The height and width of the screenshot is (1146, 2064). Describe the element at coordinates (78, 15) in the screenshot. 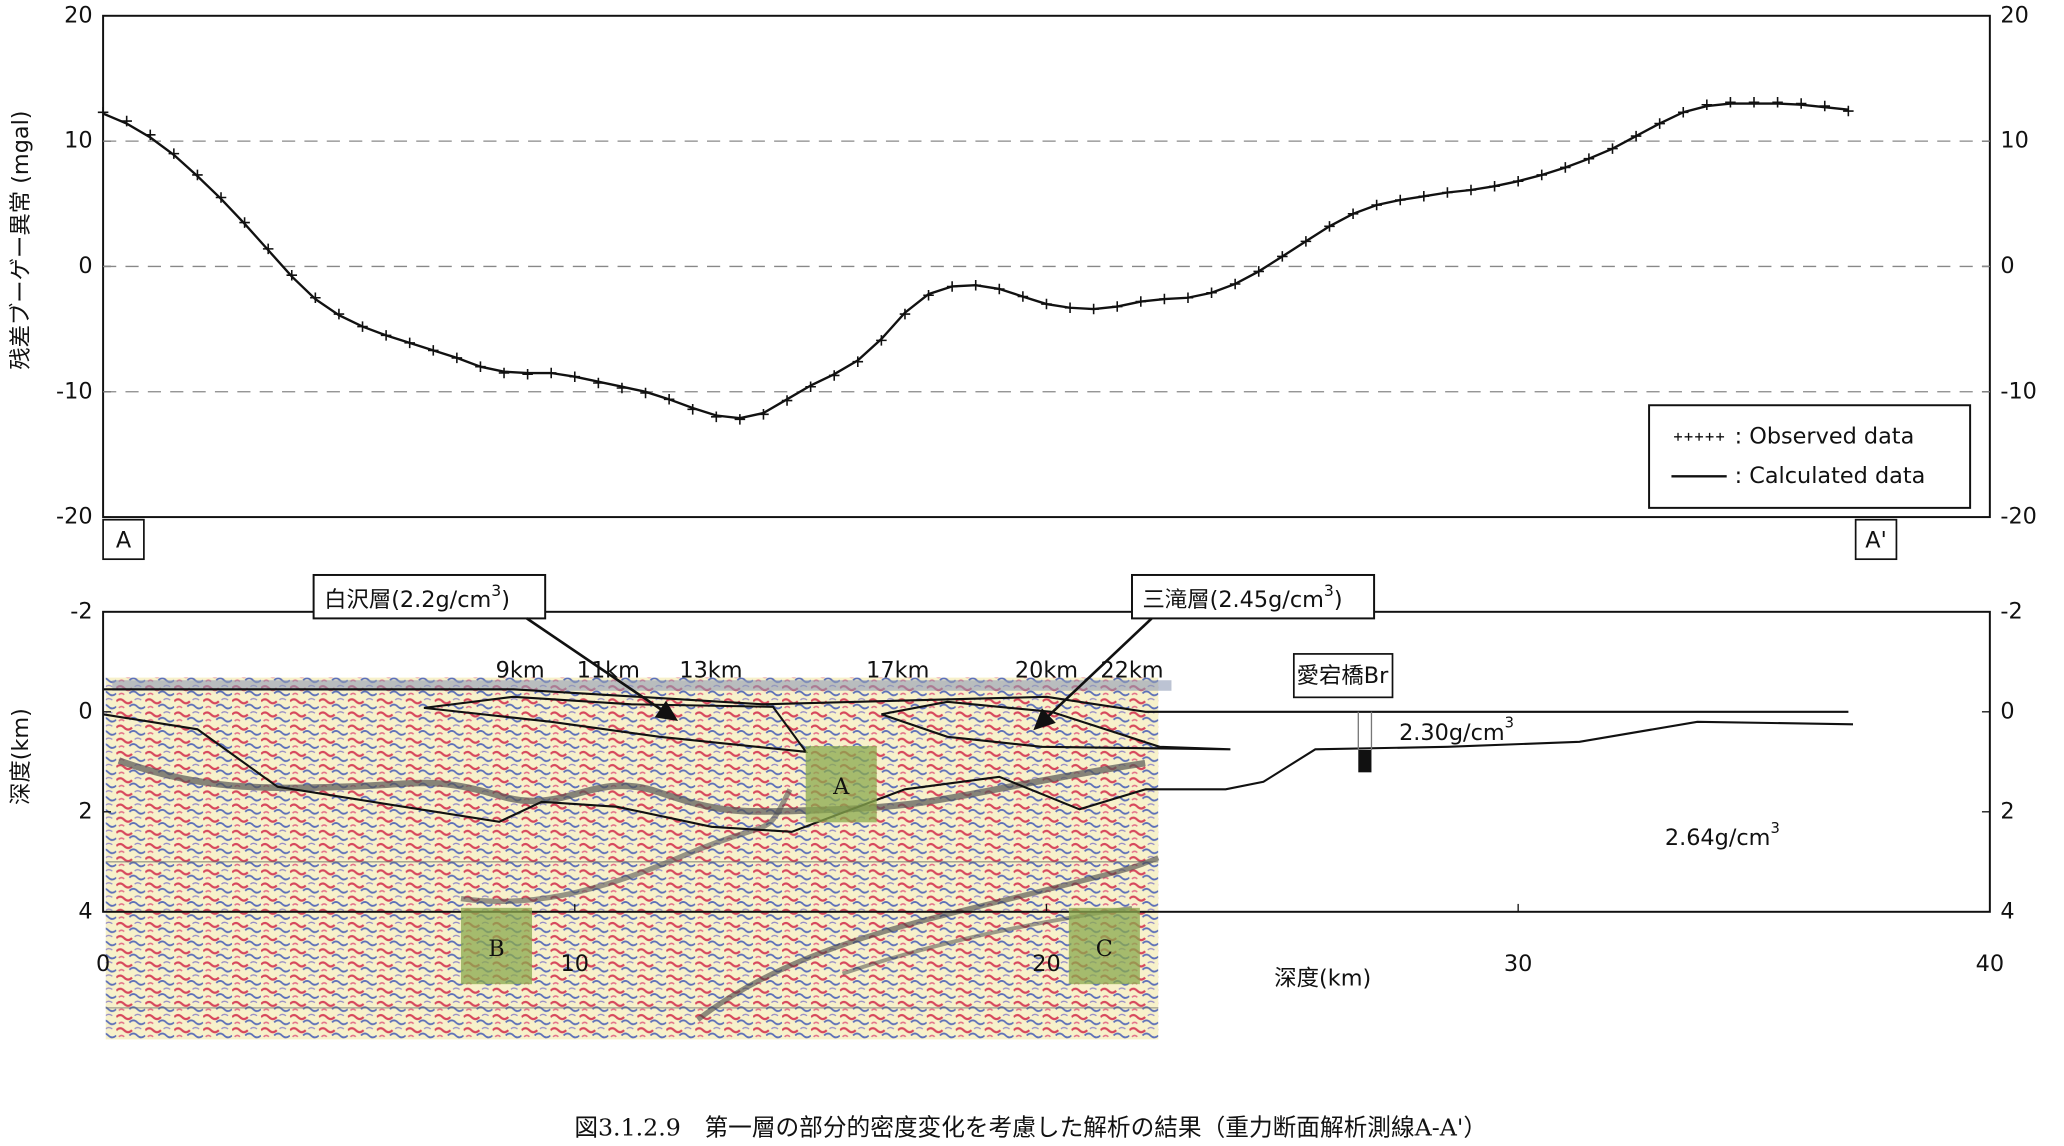

I see `y-tick-label: 20` at that location.